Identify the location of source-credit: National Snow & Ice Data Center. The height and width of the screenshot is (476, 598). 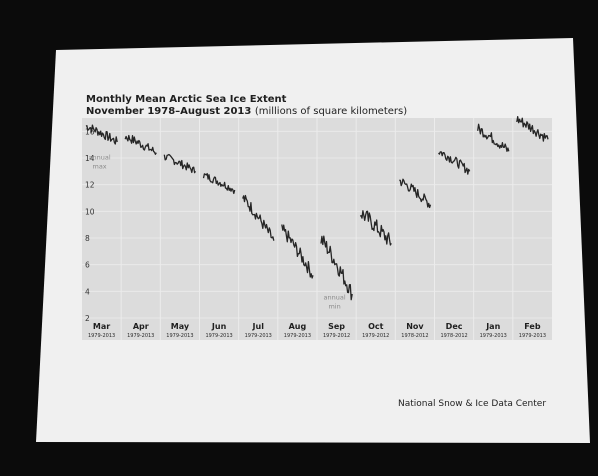
(472, 404).